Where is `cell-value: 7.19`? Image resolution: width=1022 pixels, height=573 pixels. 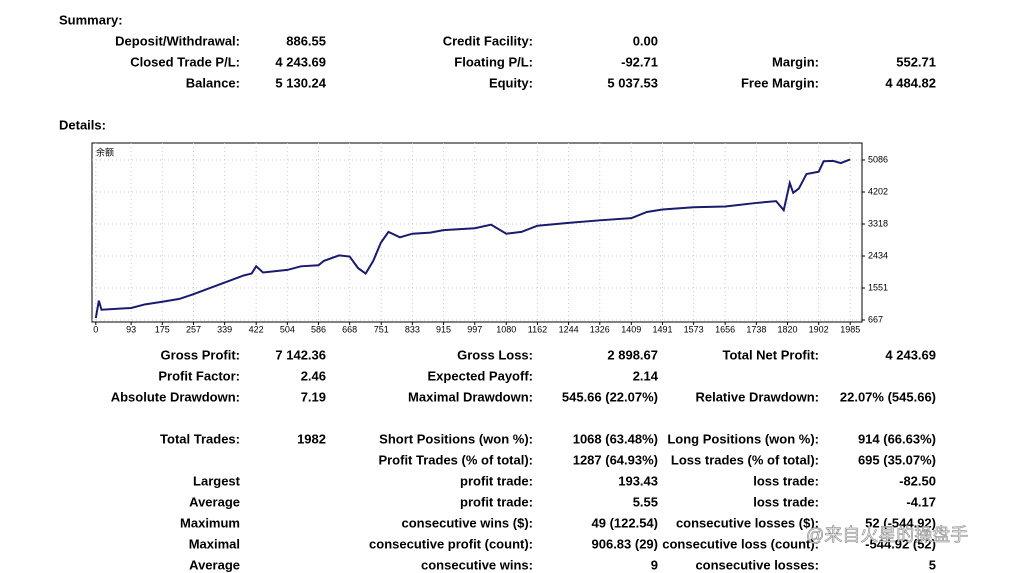 cell-value: 7.19 is located at coordinates (313, 396).